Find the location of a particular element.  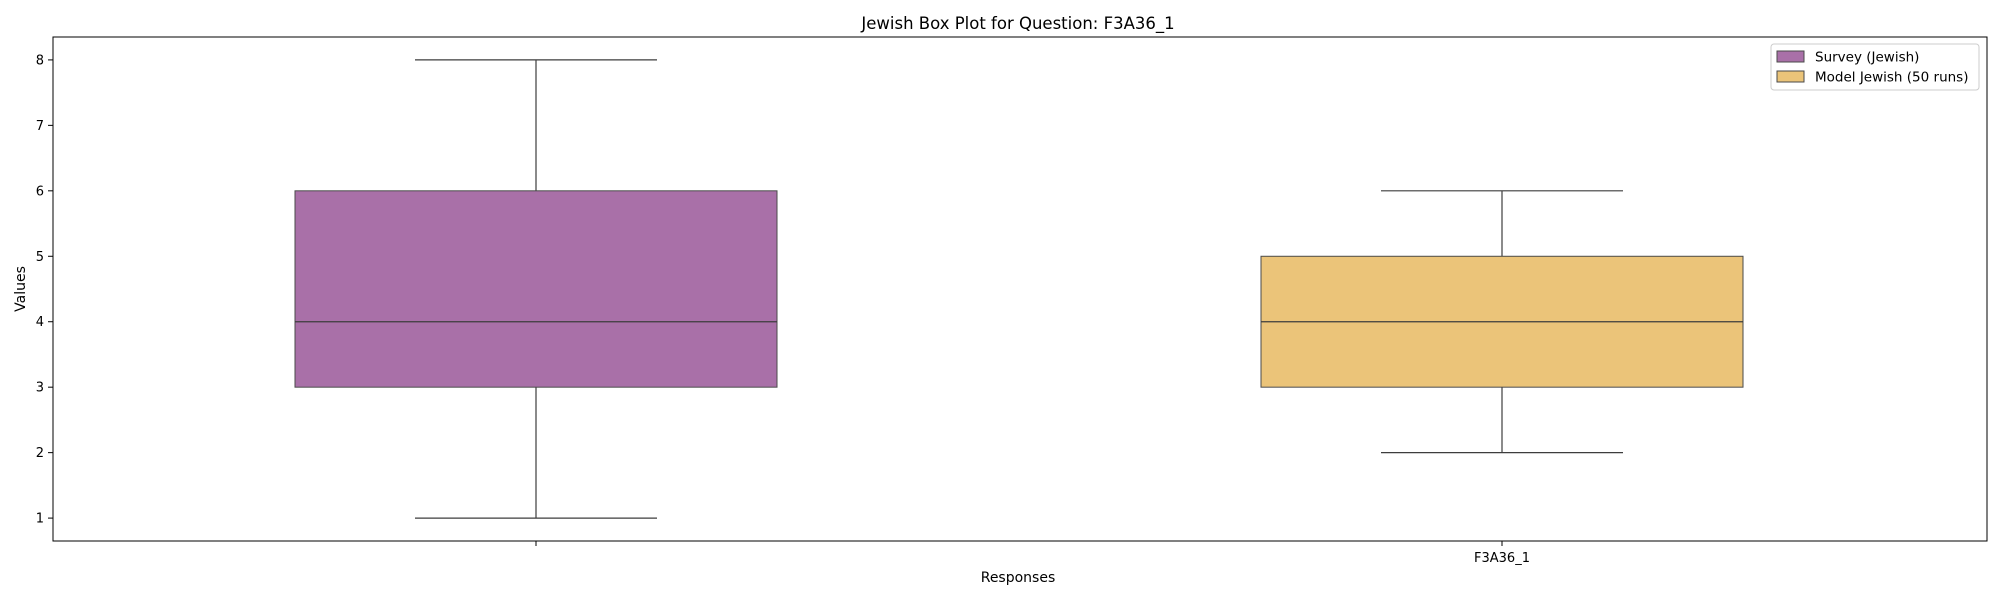

chart-title: Jewish Box Plot for Question: F3A36_1 is located at coordinates (1017, 24).